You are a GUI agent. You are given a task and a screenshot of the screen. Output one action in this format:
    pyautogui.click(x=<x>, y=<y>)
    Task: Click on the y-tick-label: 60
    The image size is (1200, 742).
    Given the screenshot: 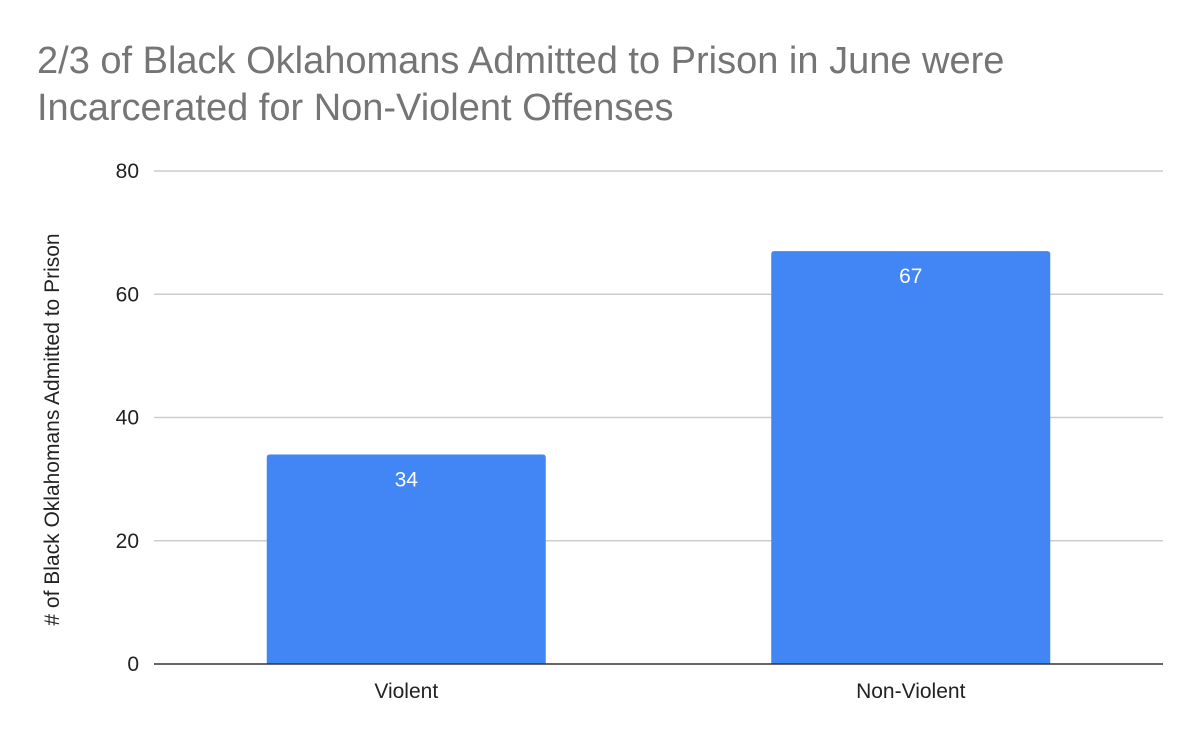 What is the action you would take?
    pyautogui.click(x=127, y=294)
    